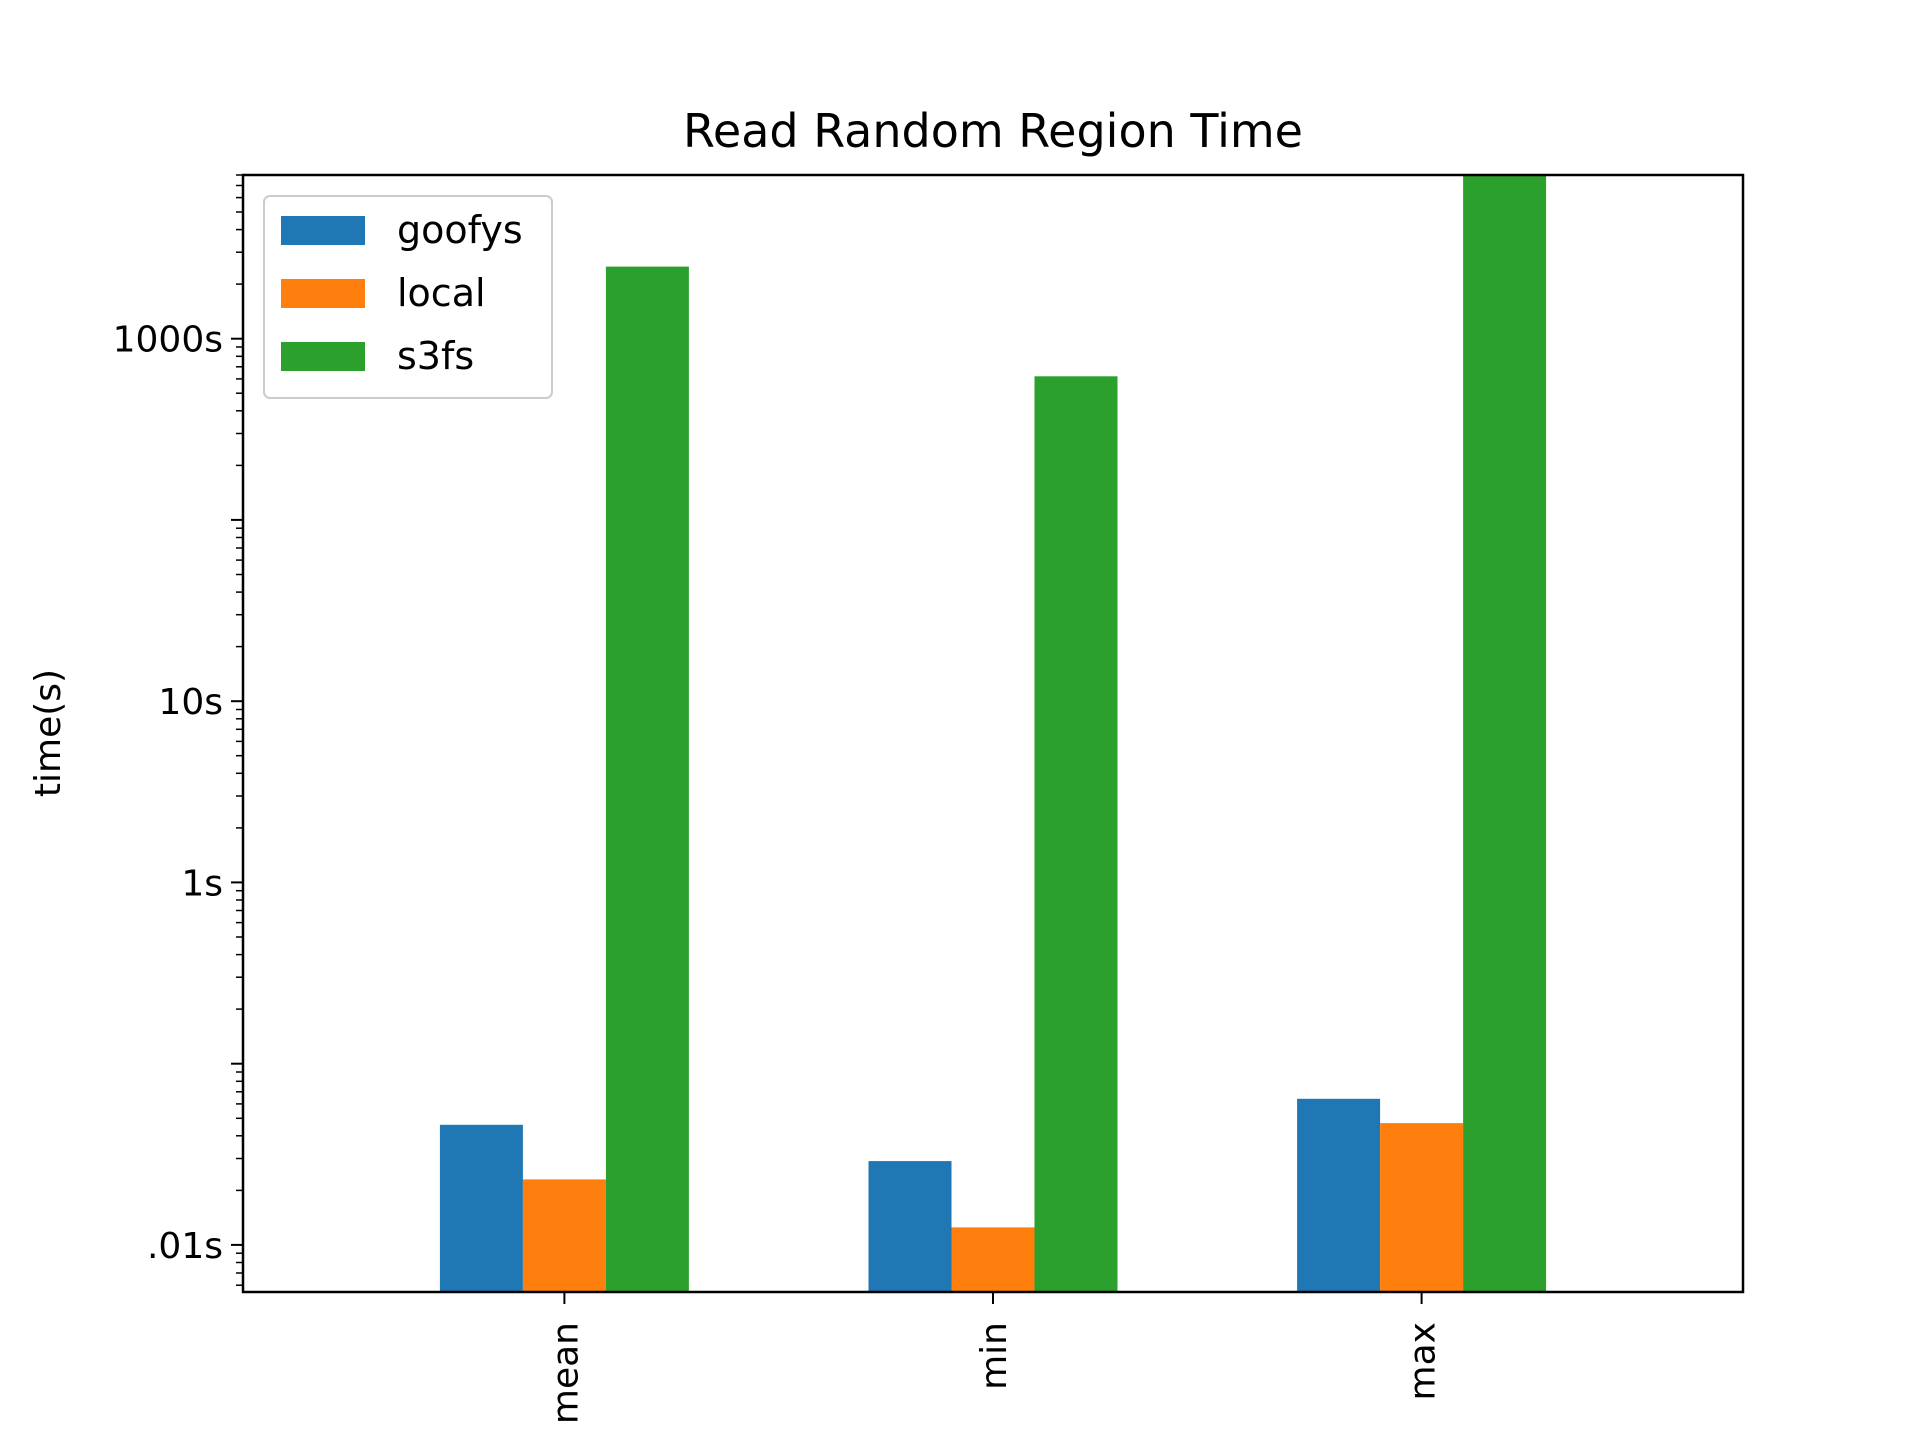 The image size is (1920, 1444). I want to click on y-tick-label: 1s, so click(202, 883).